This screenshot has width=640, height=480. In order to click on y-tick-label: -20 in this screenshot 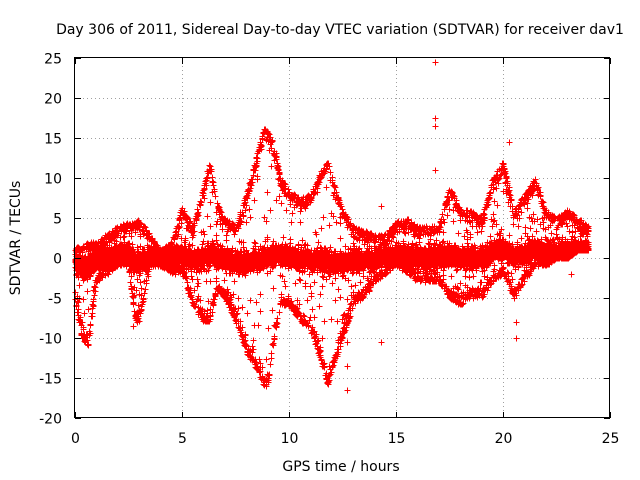, I will do `click(50, 420)`.